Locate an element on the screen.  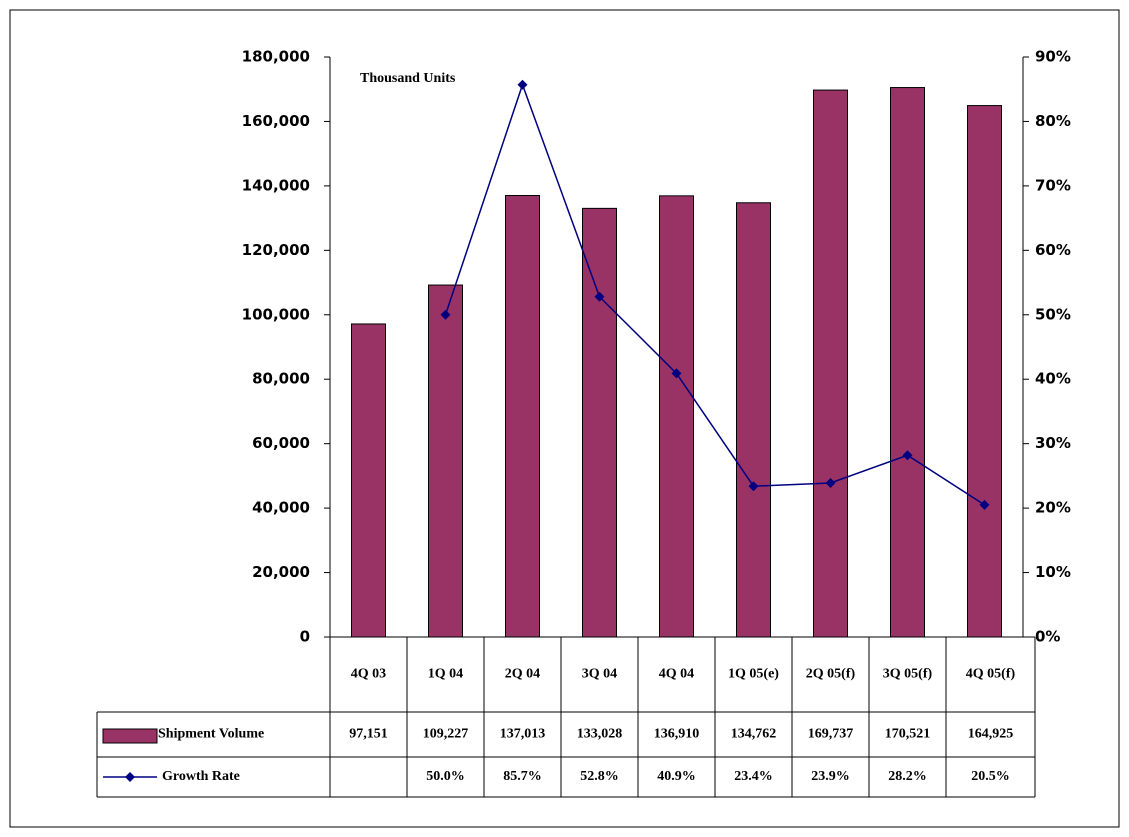
table-value: 23.9% is located at coordinates (830, 776).